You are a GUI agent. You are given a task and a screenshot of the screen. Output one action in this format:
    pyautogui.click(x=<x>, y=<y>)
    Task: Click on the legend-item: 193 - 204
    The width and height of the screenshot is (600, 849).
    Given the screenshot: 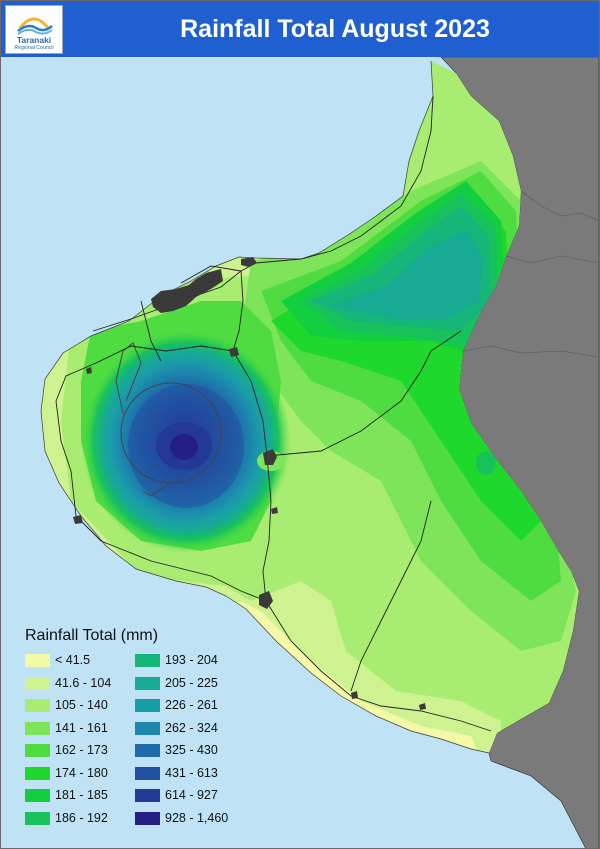 What is the action you would take?
    pyautogui.click(x=190, y=661)
    